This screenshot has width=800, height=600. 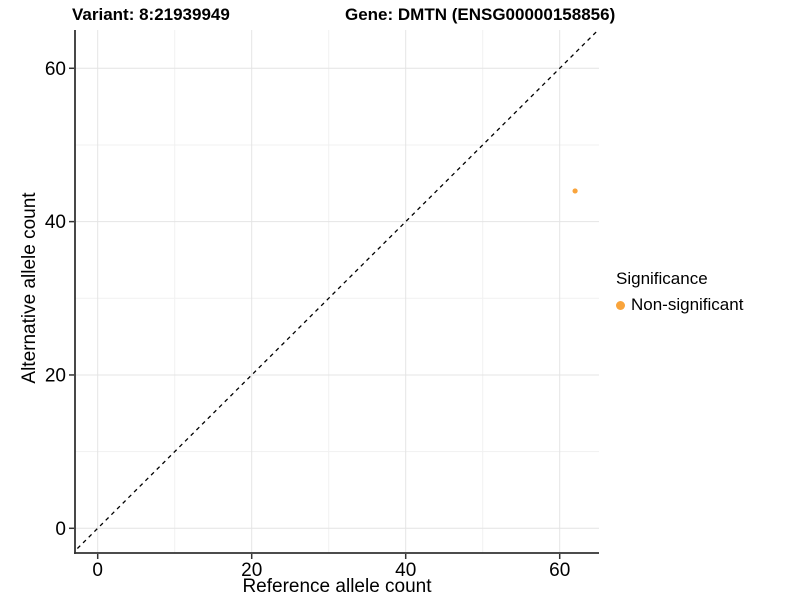 I want to click on legend-item: Non-significant, so click(x=679, y=305).